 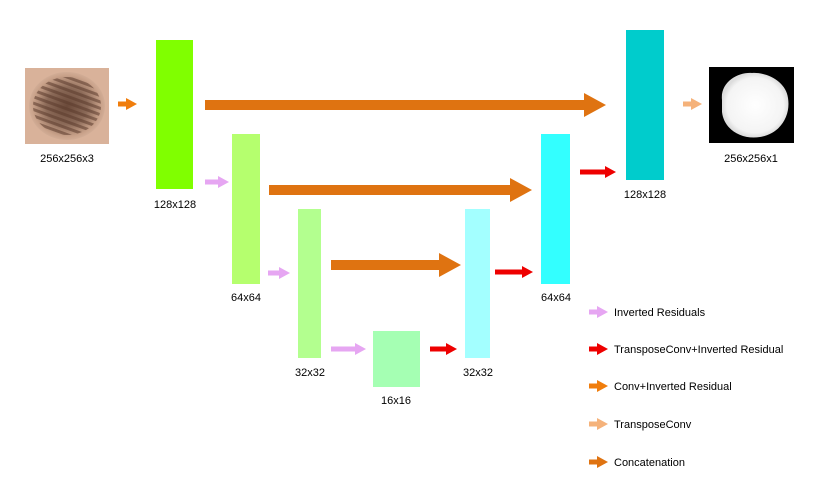 What do you see at coordinates (649, 463) in the screenshot?
I see `legend-label-concatenation: Concatenation` at bounding box center [649, 463].